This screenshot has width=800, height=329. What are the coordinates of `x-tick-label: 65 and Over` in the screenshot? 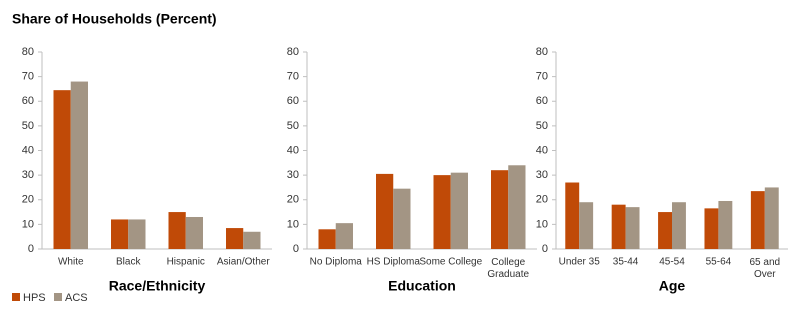 It's located at (765, 268).